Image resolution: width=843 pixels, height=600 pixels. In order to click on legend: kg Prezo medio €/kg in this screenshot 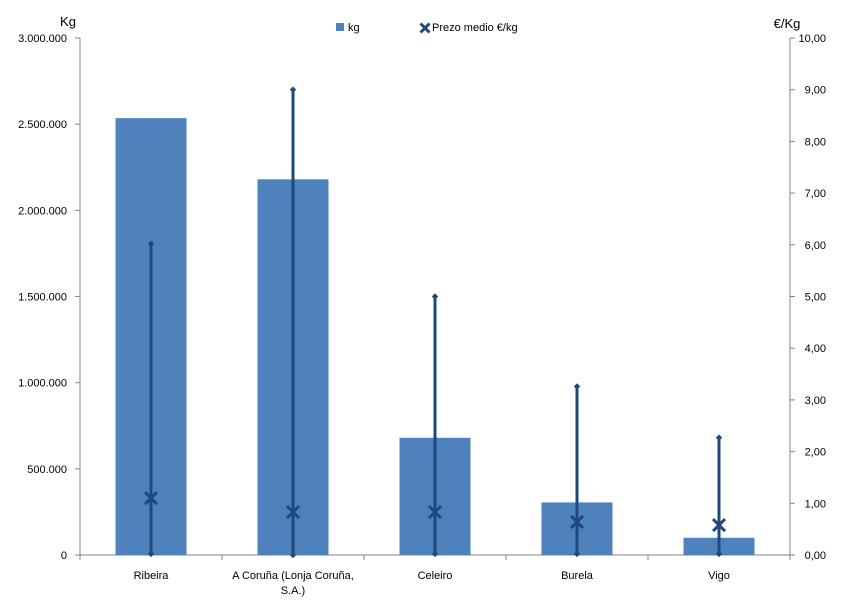, I will do `click(427, 28)`.